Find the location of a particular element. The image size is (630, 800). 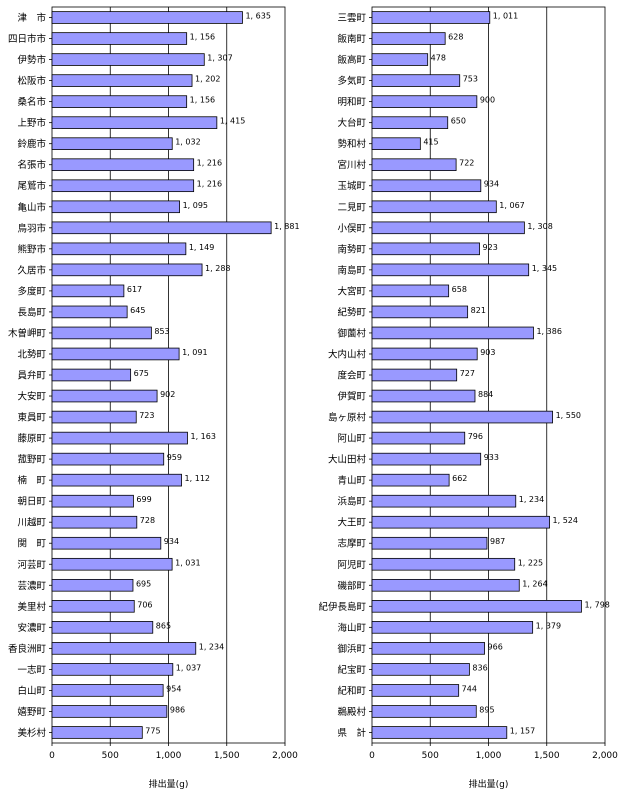

category-label-1-20: 藤原町 is located at coordinates (31, 439).